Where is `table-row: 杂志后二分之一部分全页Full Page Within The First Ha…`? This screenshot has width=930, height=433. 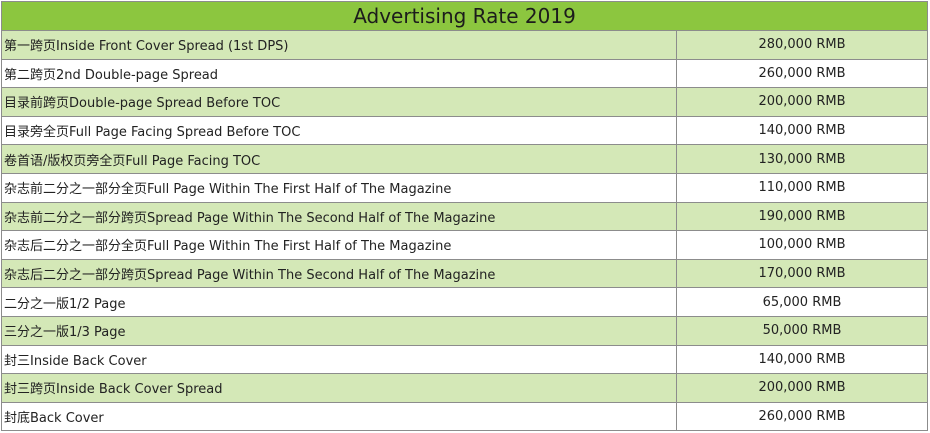
table-row: 杂志后二分之一部分全页Full Page Within The First Ha… is located at coordinates (465, 245).